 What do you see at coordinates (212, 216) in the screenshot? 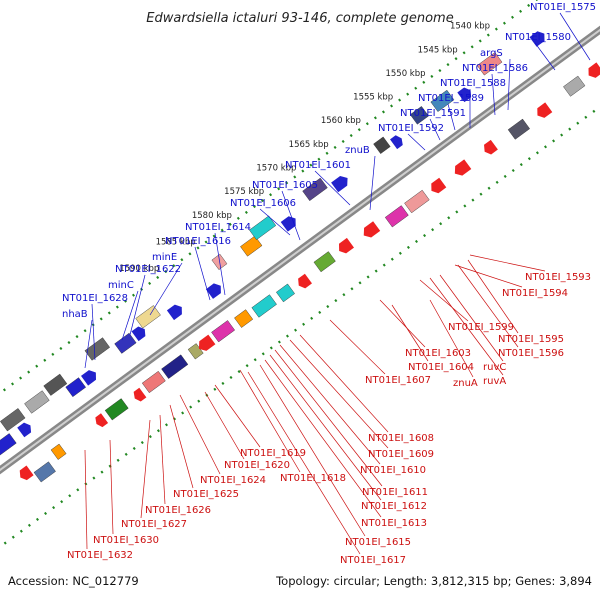
I see `kbp-tick-label-8: 1580 kbp` at bounding box center [212, 216].